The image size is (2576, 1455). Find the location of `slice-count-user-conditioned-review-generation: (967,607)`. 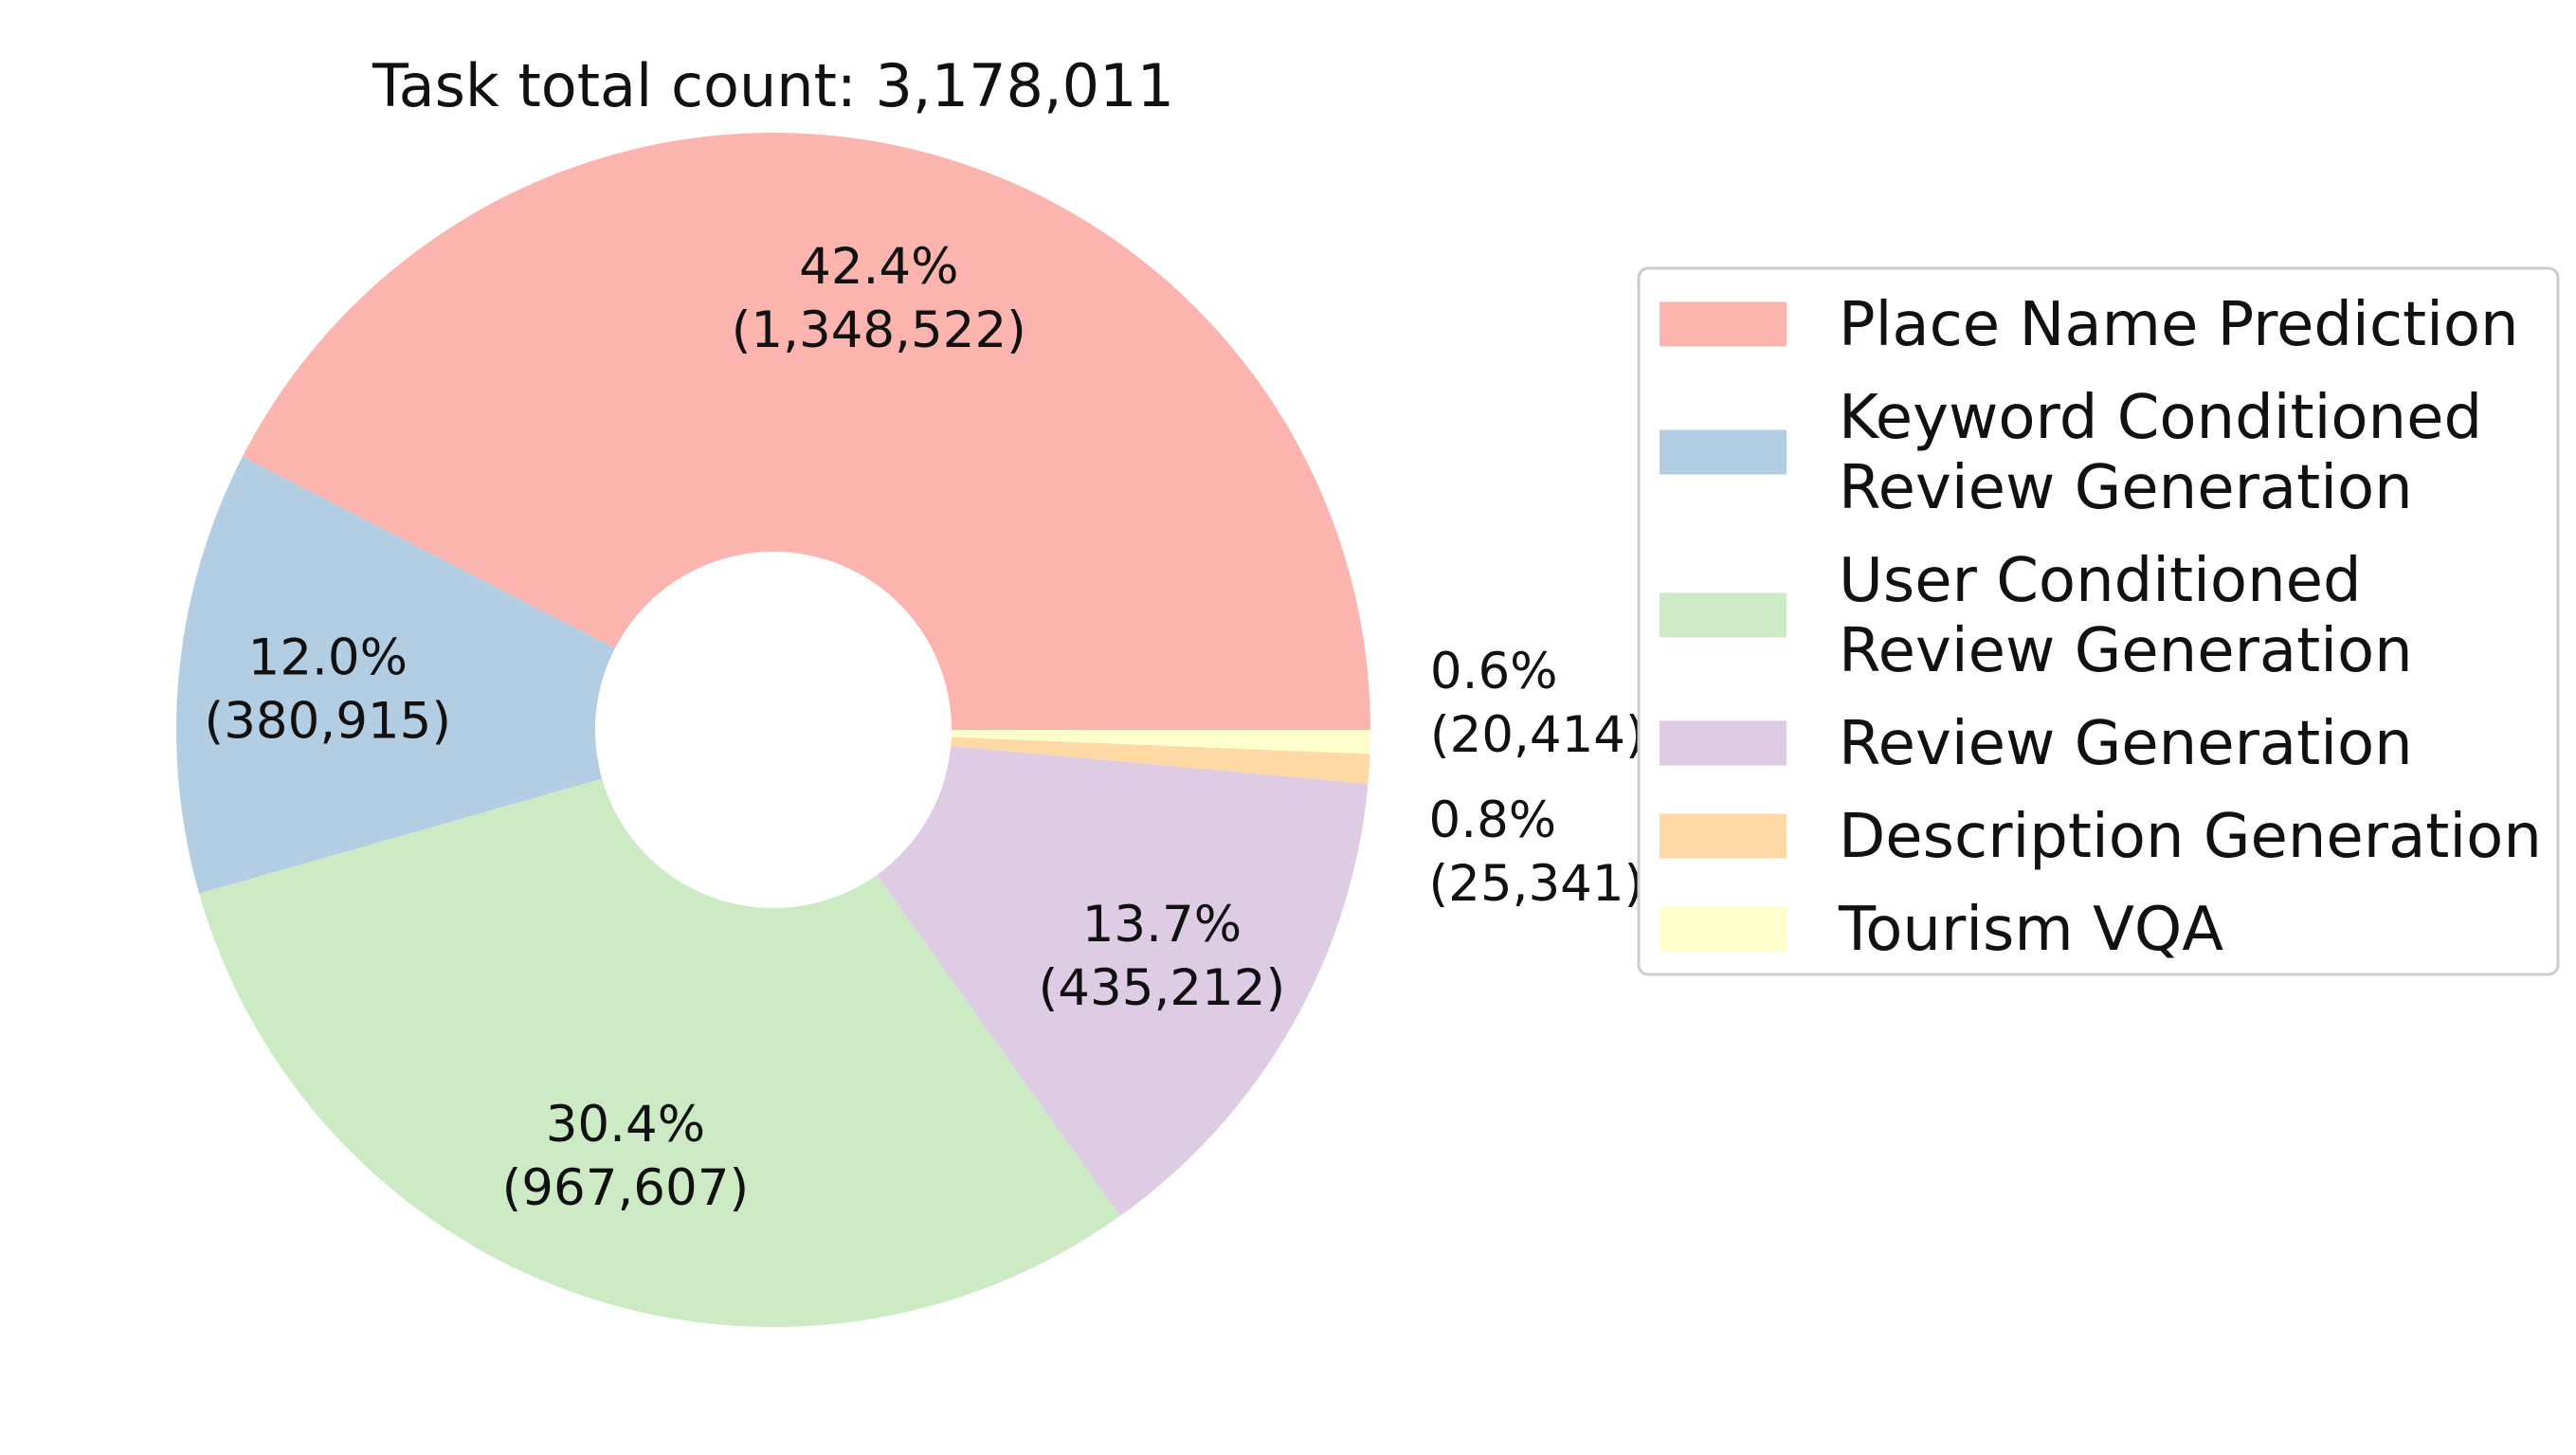

slice-count-user-conditioned-review-generation: (967,607) is located at coordinates (626, 1188).